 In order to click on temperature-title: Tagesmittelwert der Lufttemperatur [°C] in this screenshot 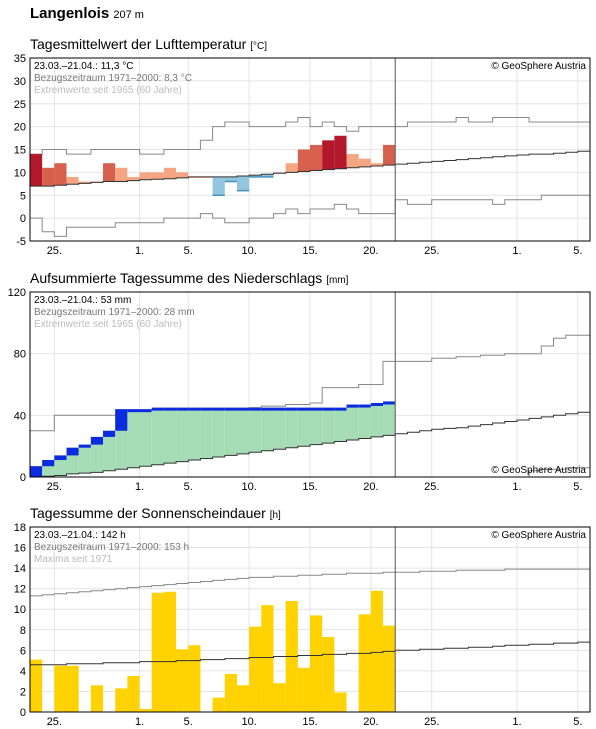, I will do `click(148, 44)`.